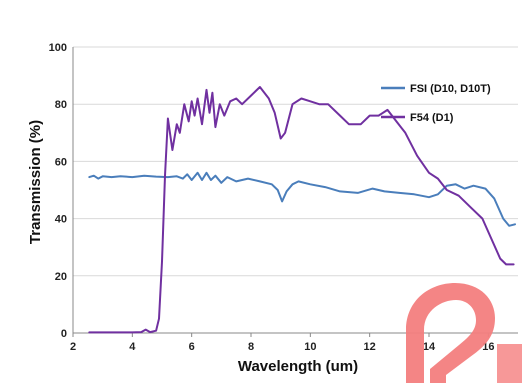  What do you see at coordinates (436, 103) in the screenshot?
I see `legend: FSI (D10, D10T) F54 (D1)` at bounding box center [436, 103].